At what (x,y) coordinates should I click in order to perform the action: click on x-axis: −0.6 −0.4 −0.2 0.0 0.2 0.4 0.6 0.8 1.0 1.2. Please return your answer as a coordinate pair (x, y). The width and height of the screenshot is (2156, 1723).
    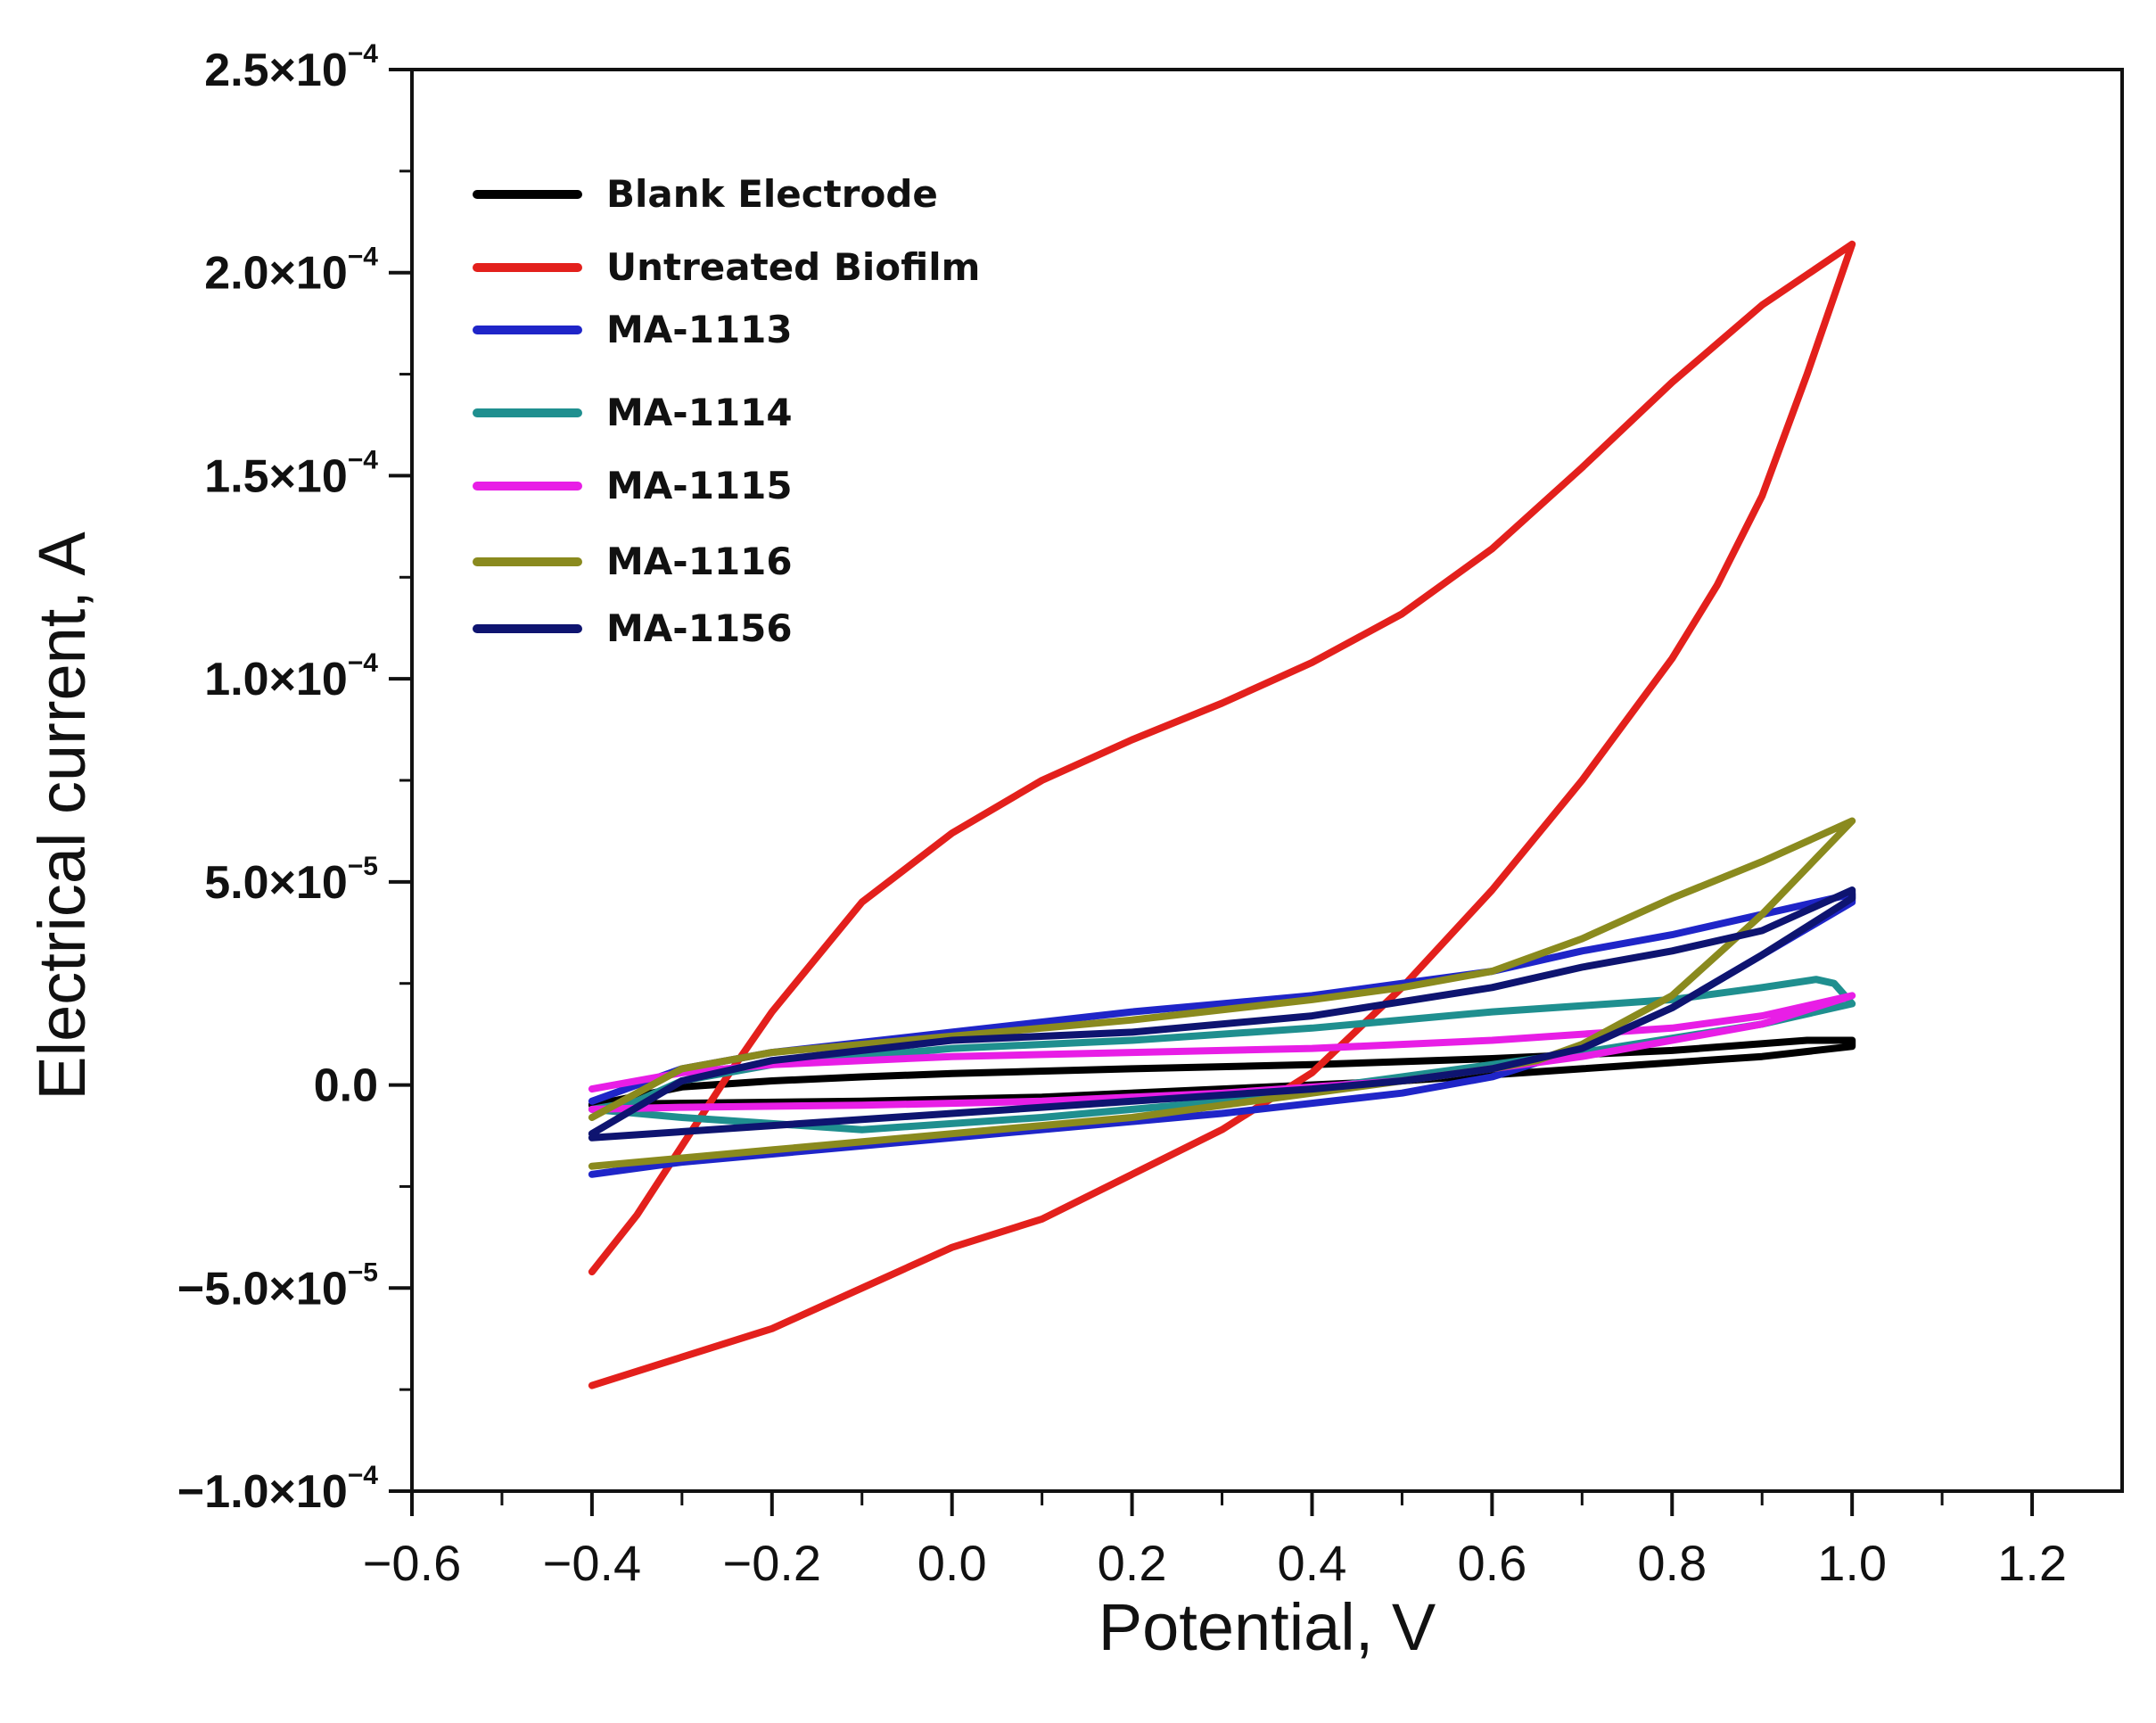
    Looking at the image, I should click on (1215, 1541).